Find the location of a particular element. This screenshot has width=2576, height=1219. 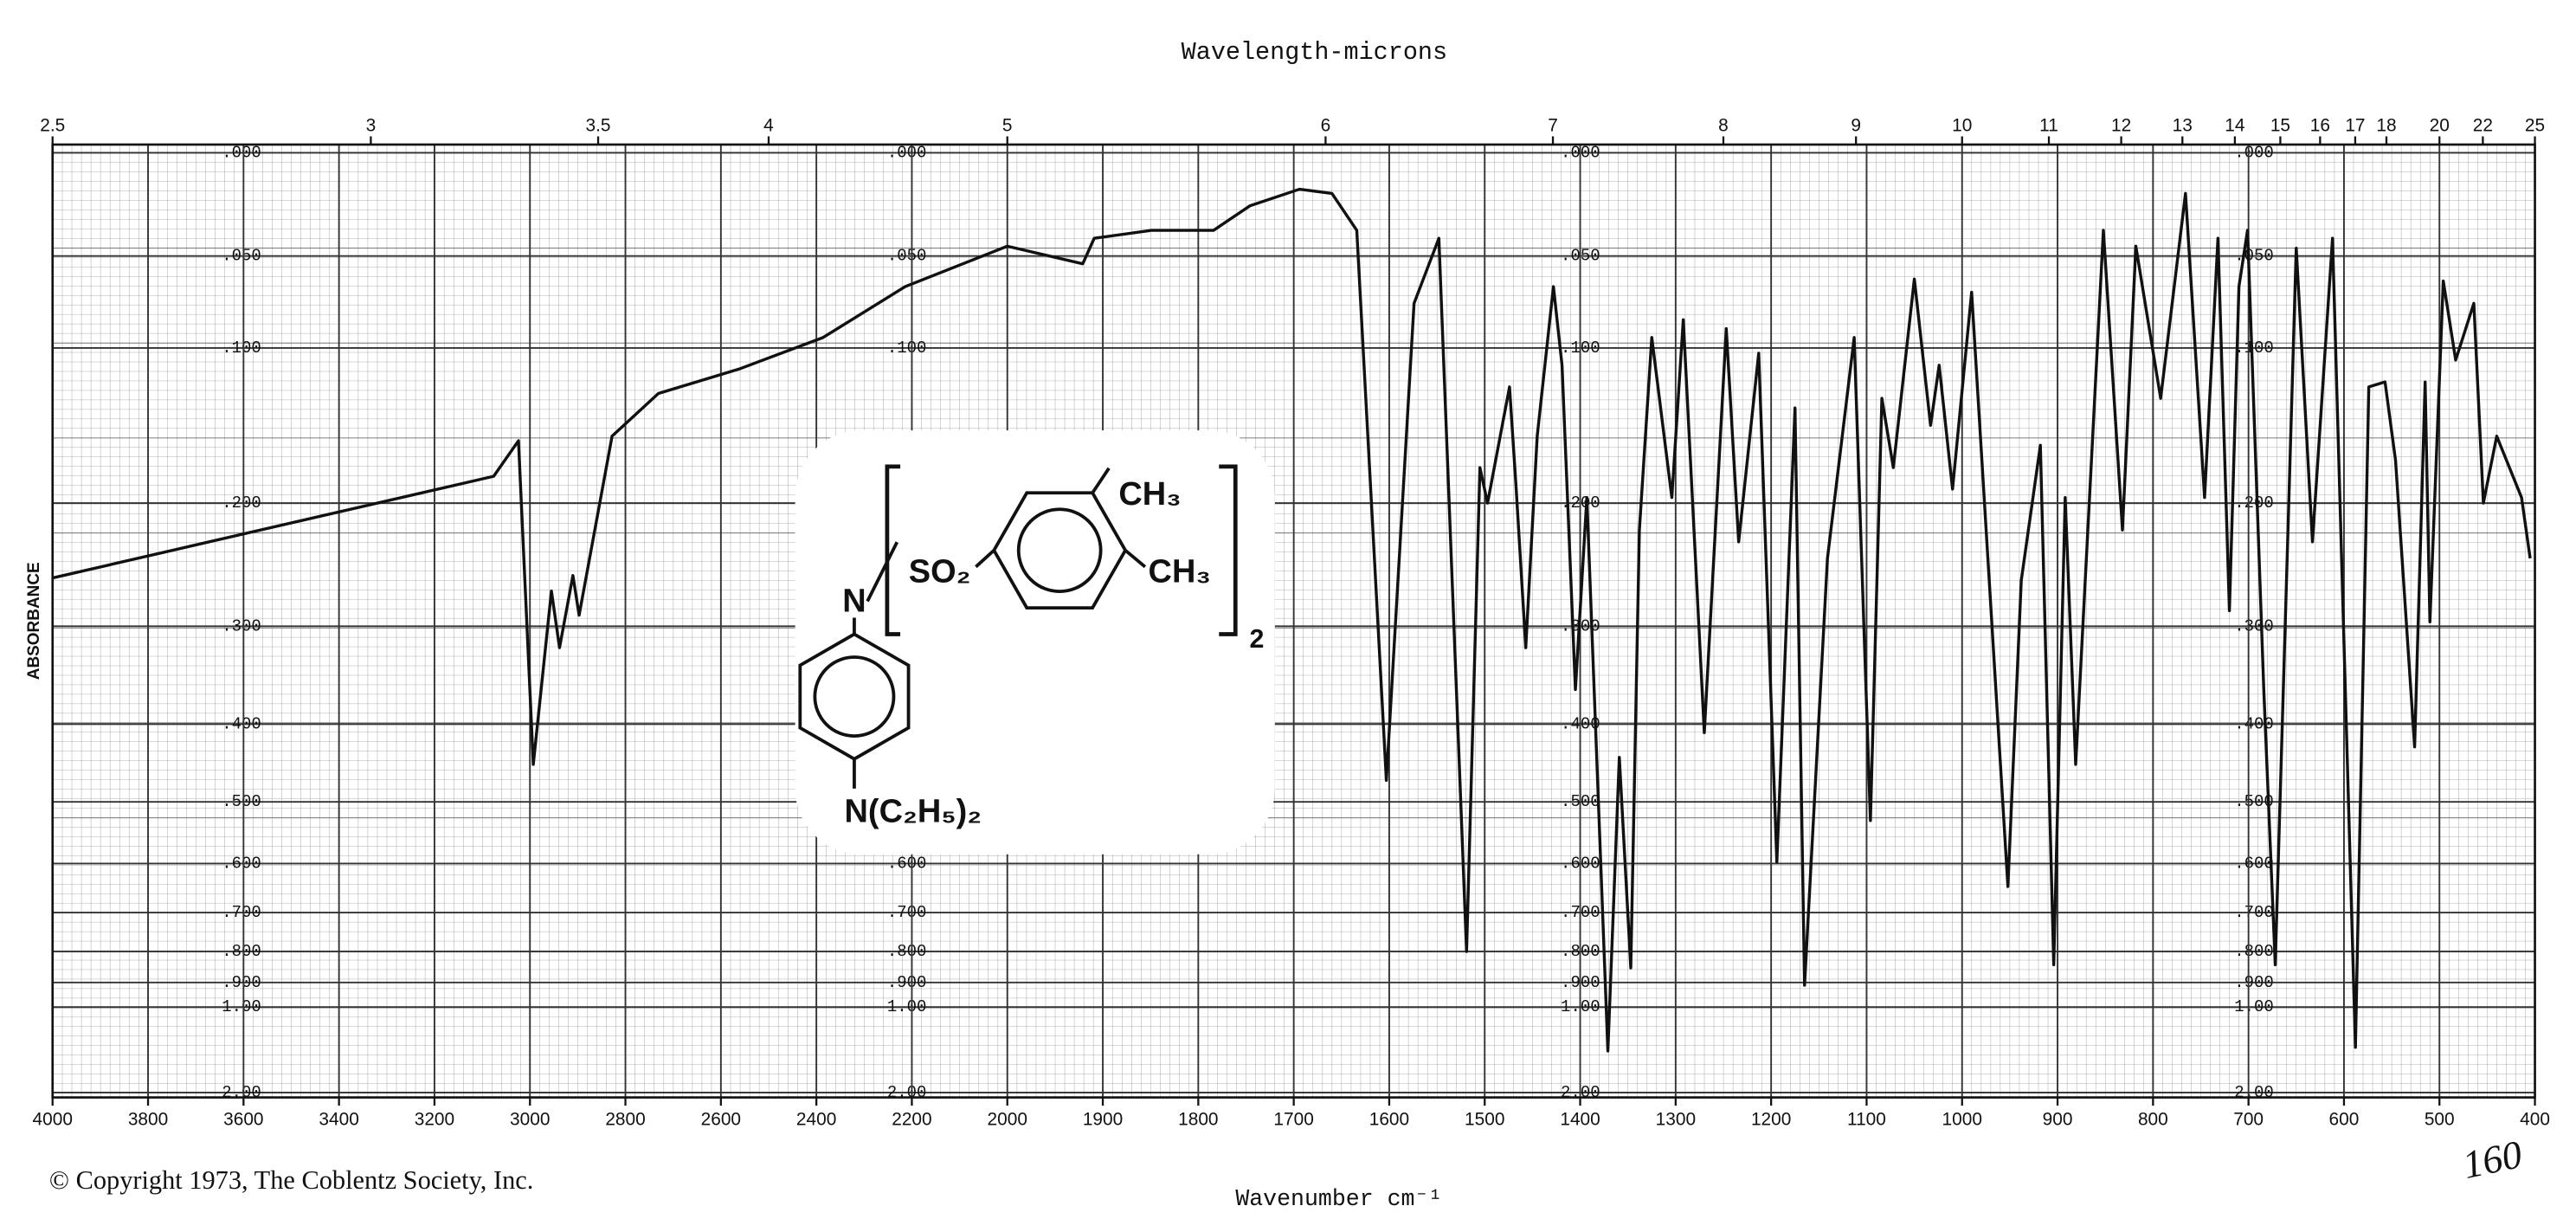

x-tick-label: 2000 is located at coordinates (1007, 1120).